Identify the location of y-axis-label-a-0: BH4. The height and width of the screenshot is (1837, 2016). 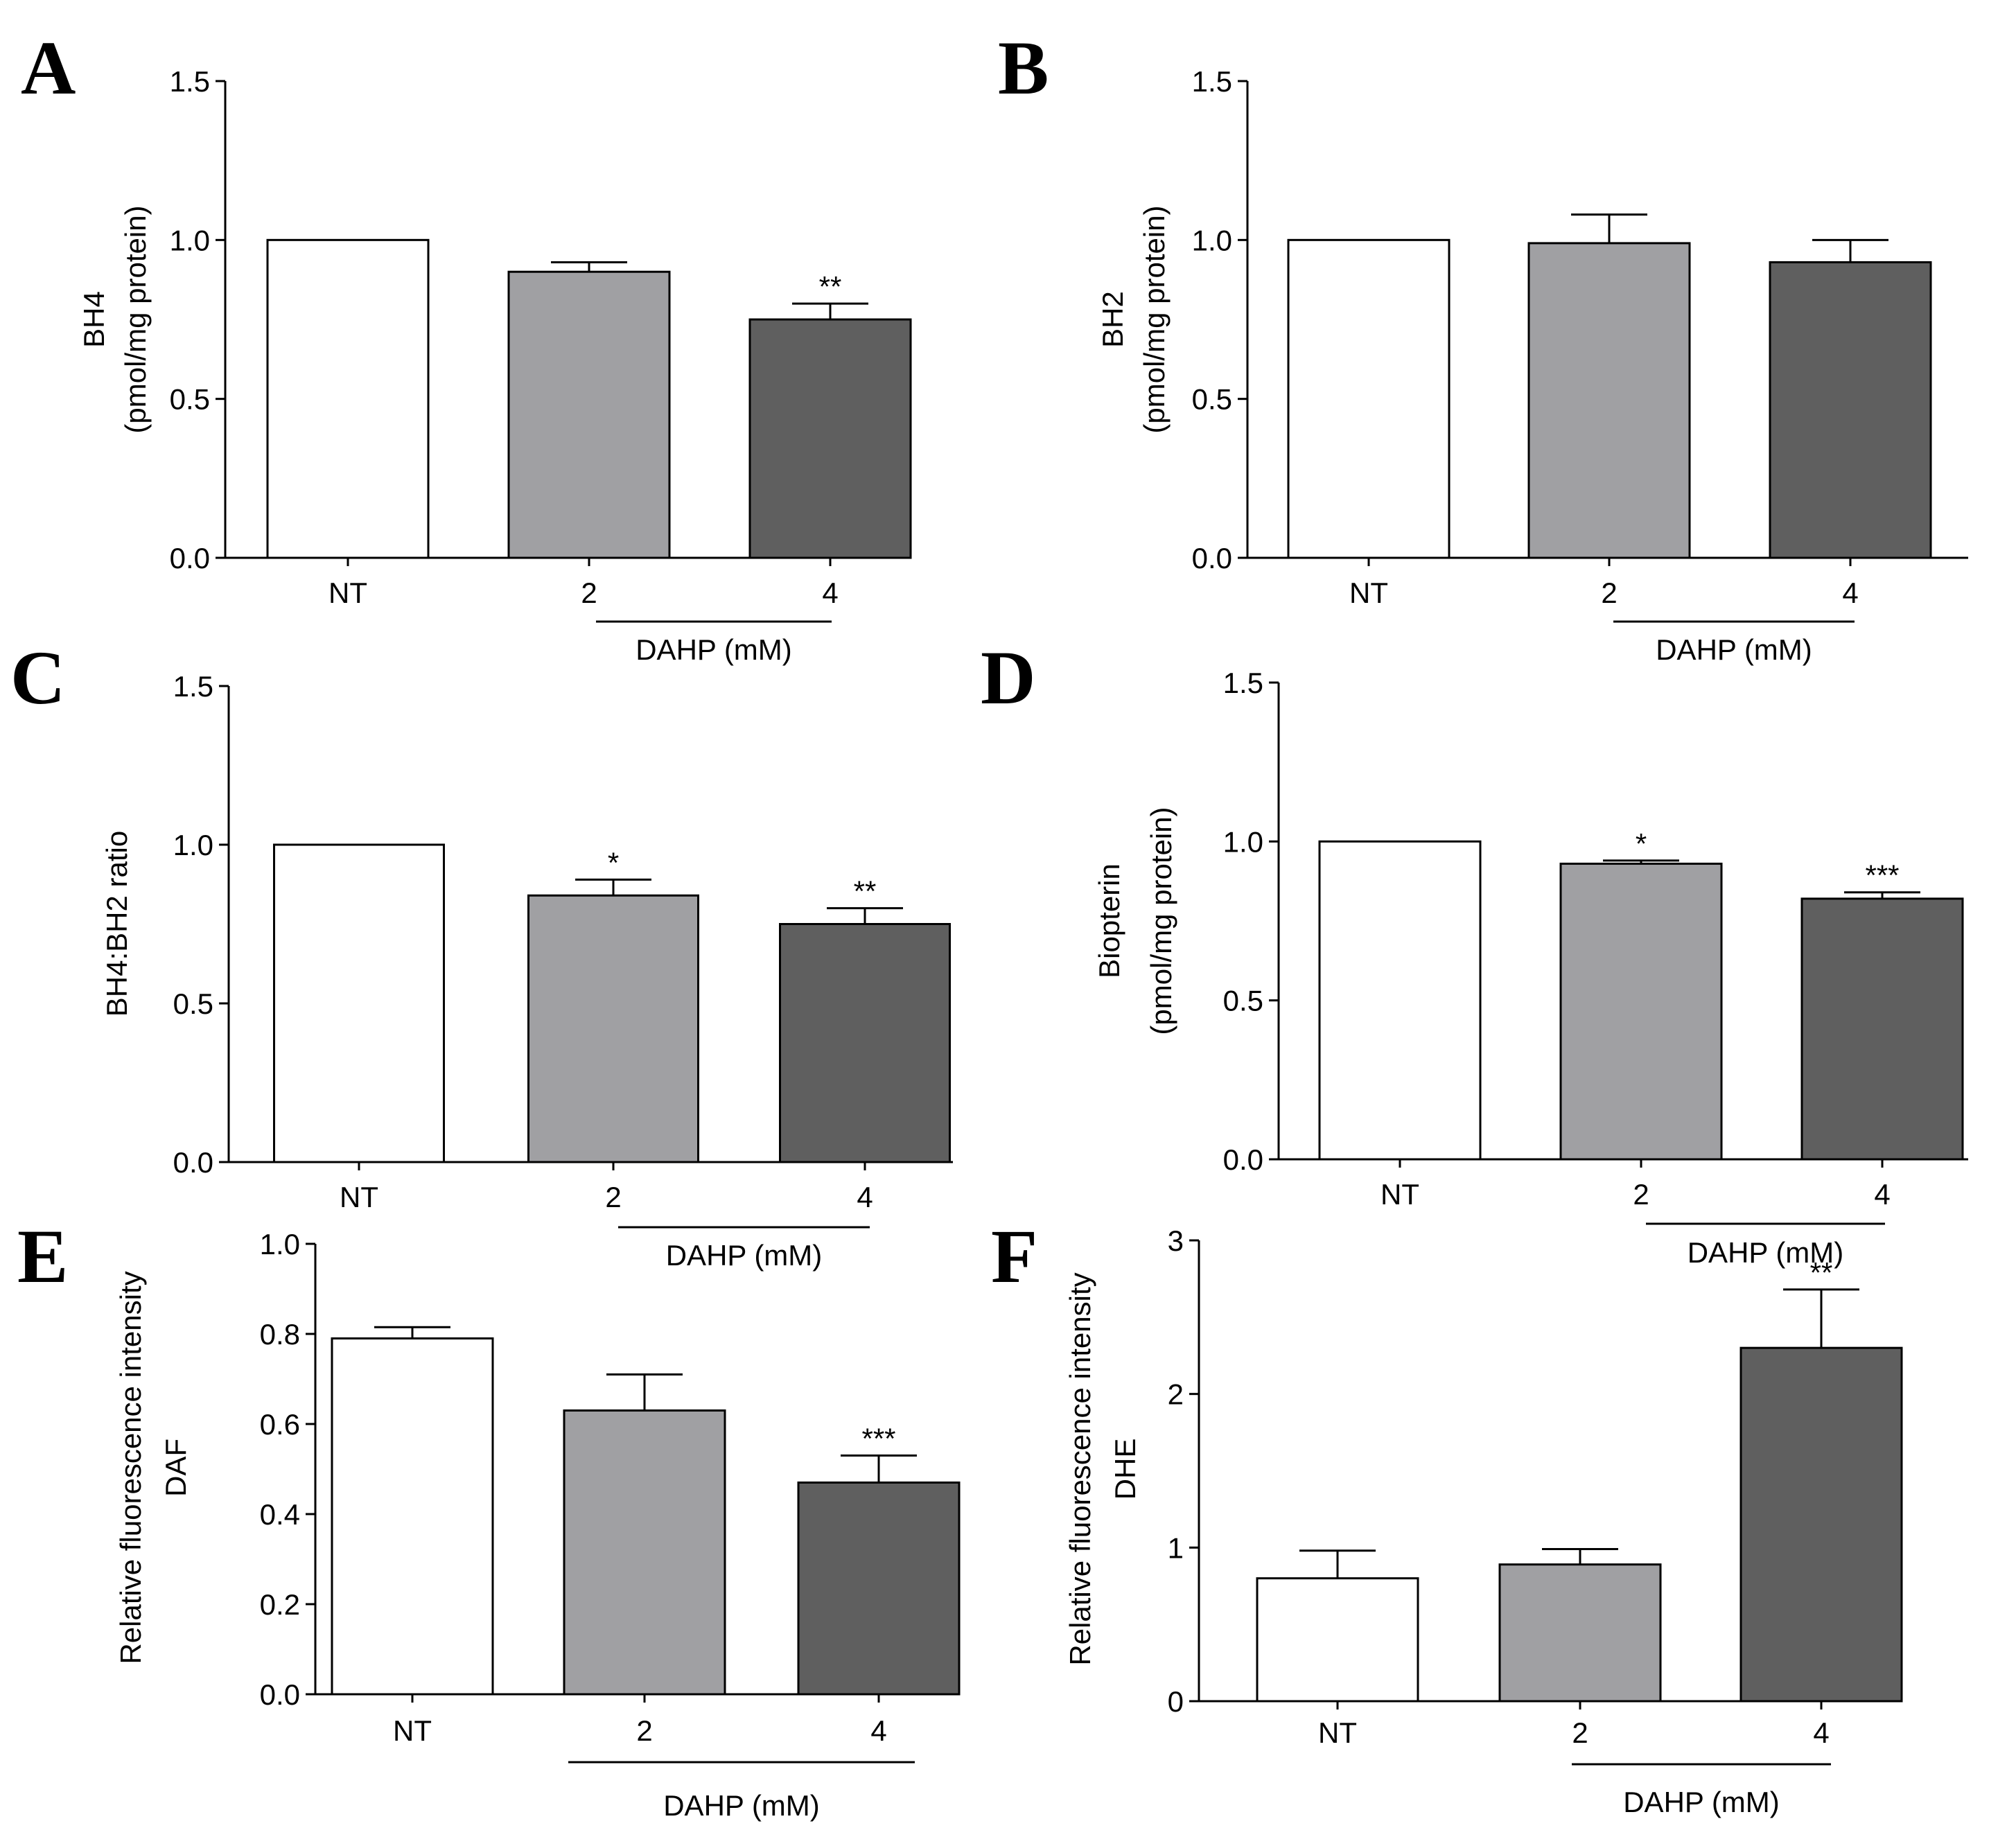
(94, 319).